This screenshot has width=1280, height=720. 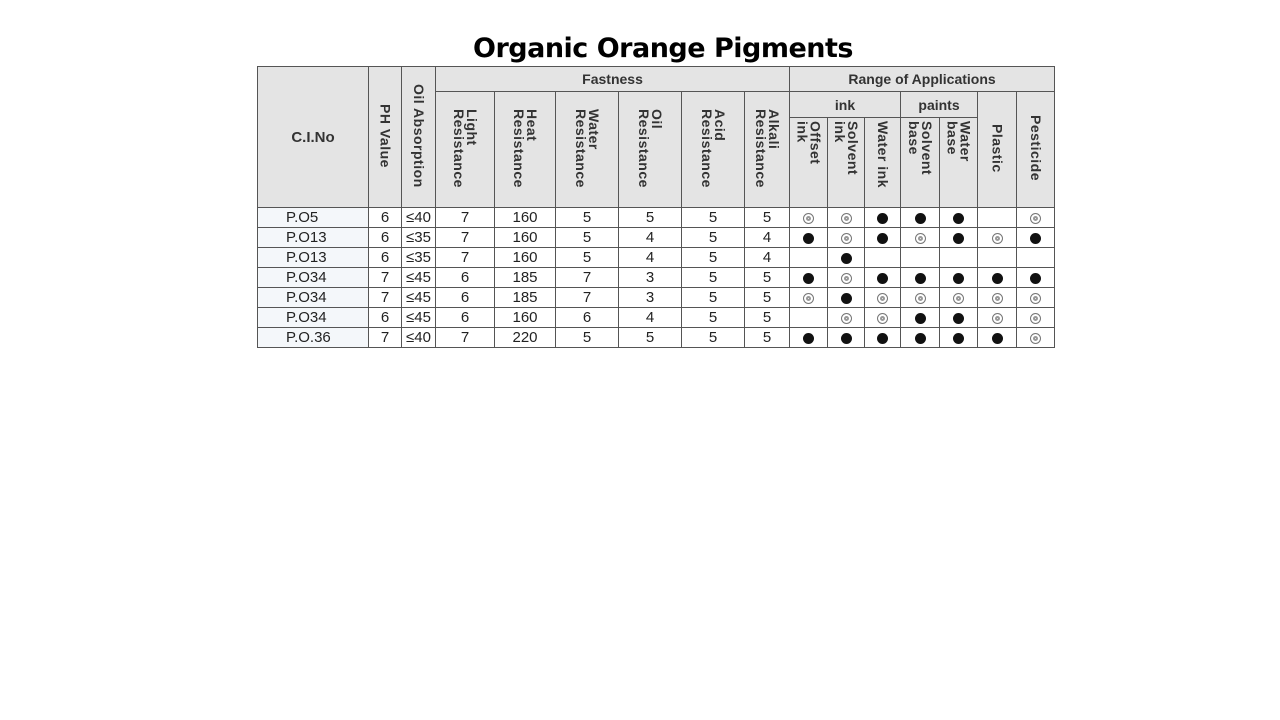 I want to click on header-text: Solvent ink, so click(x=847, y=148).